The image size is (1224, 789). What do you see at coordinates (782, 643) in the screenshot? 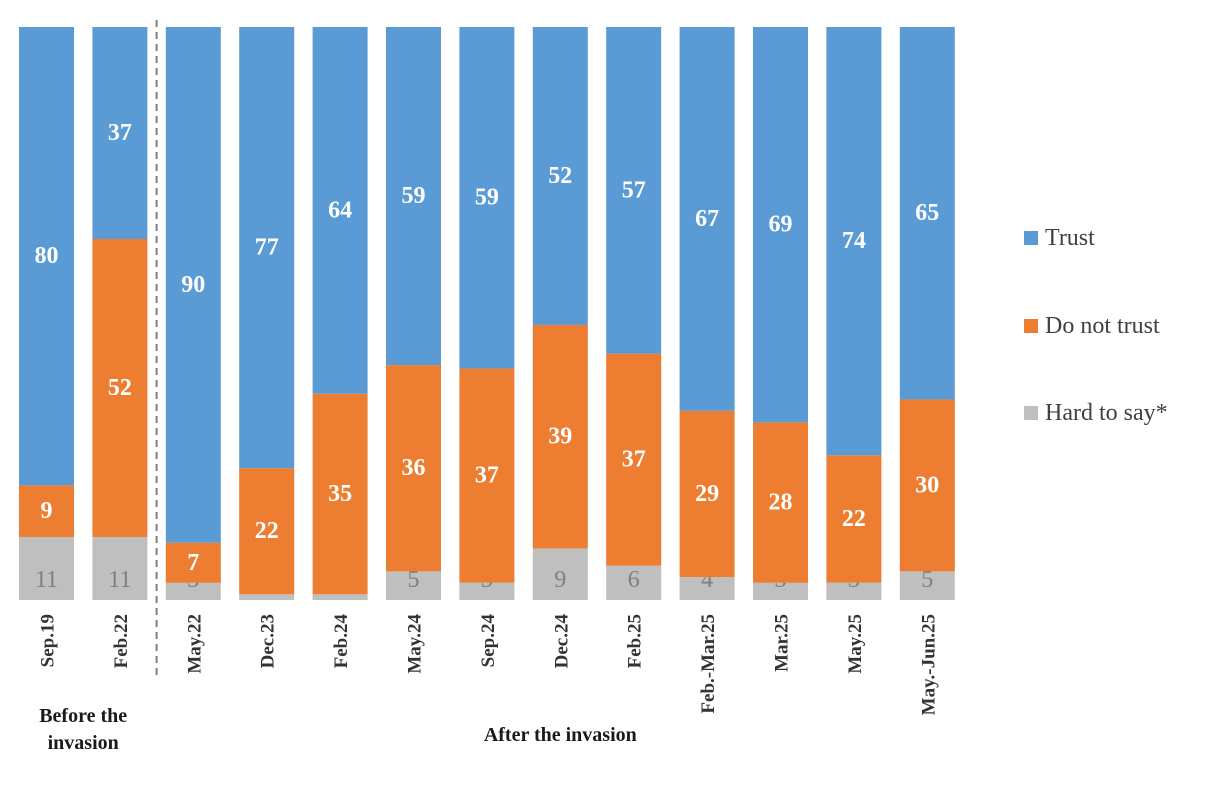
I see `category-label-mar-25: Mar.25` at bounding box center [782, 643].